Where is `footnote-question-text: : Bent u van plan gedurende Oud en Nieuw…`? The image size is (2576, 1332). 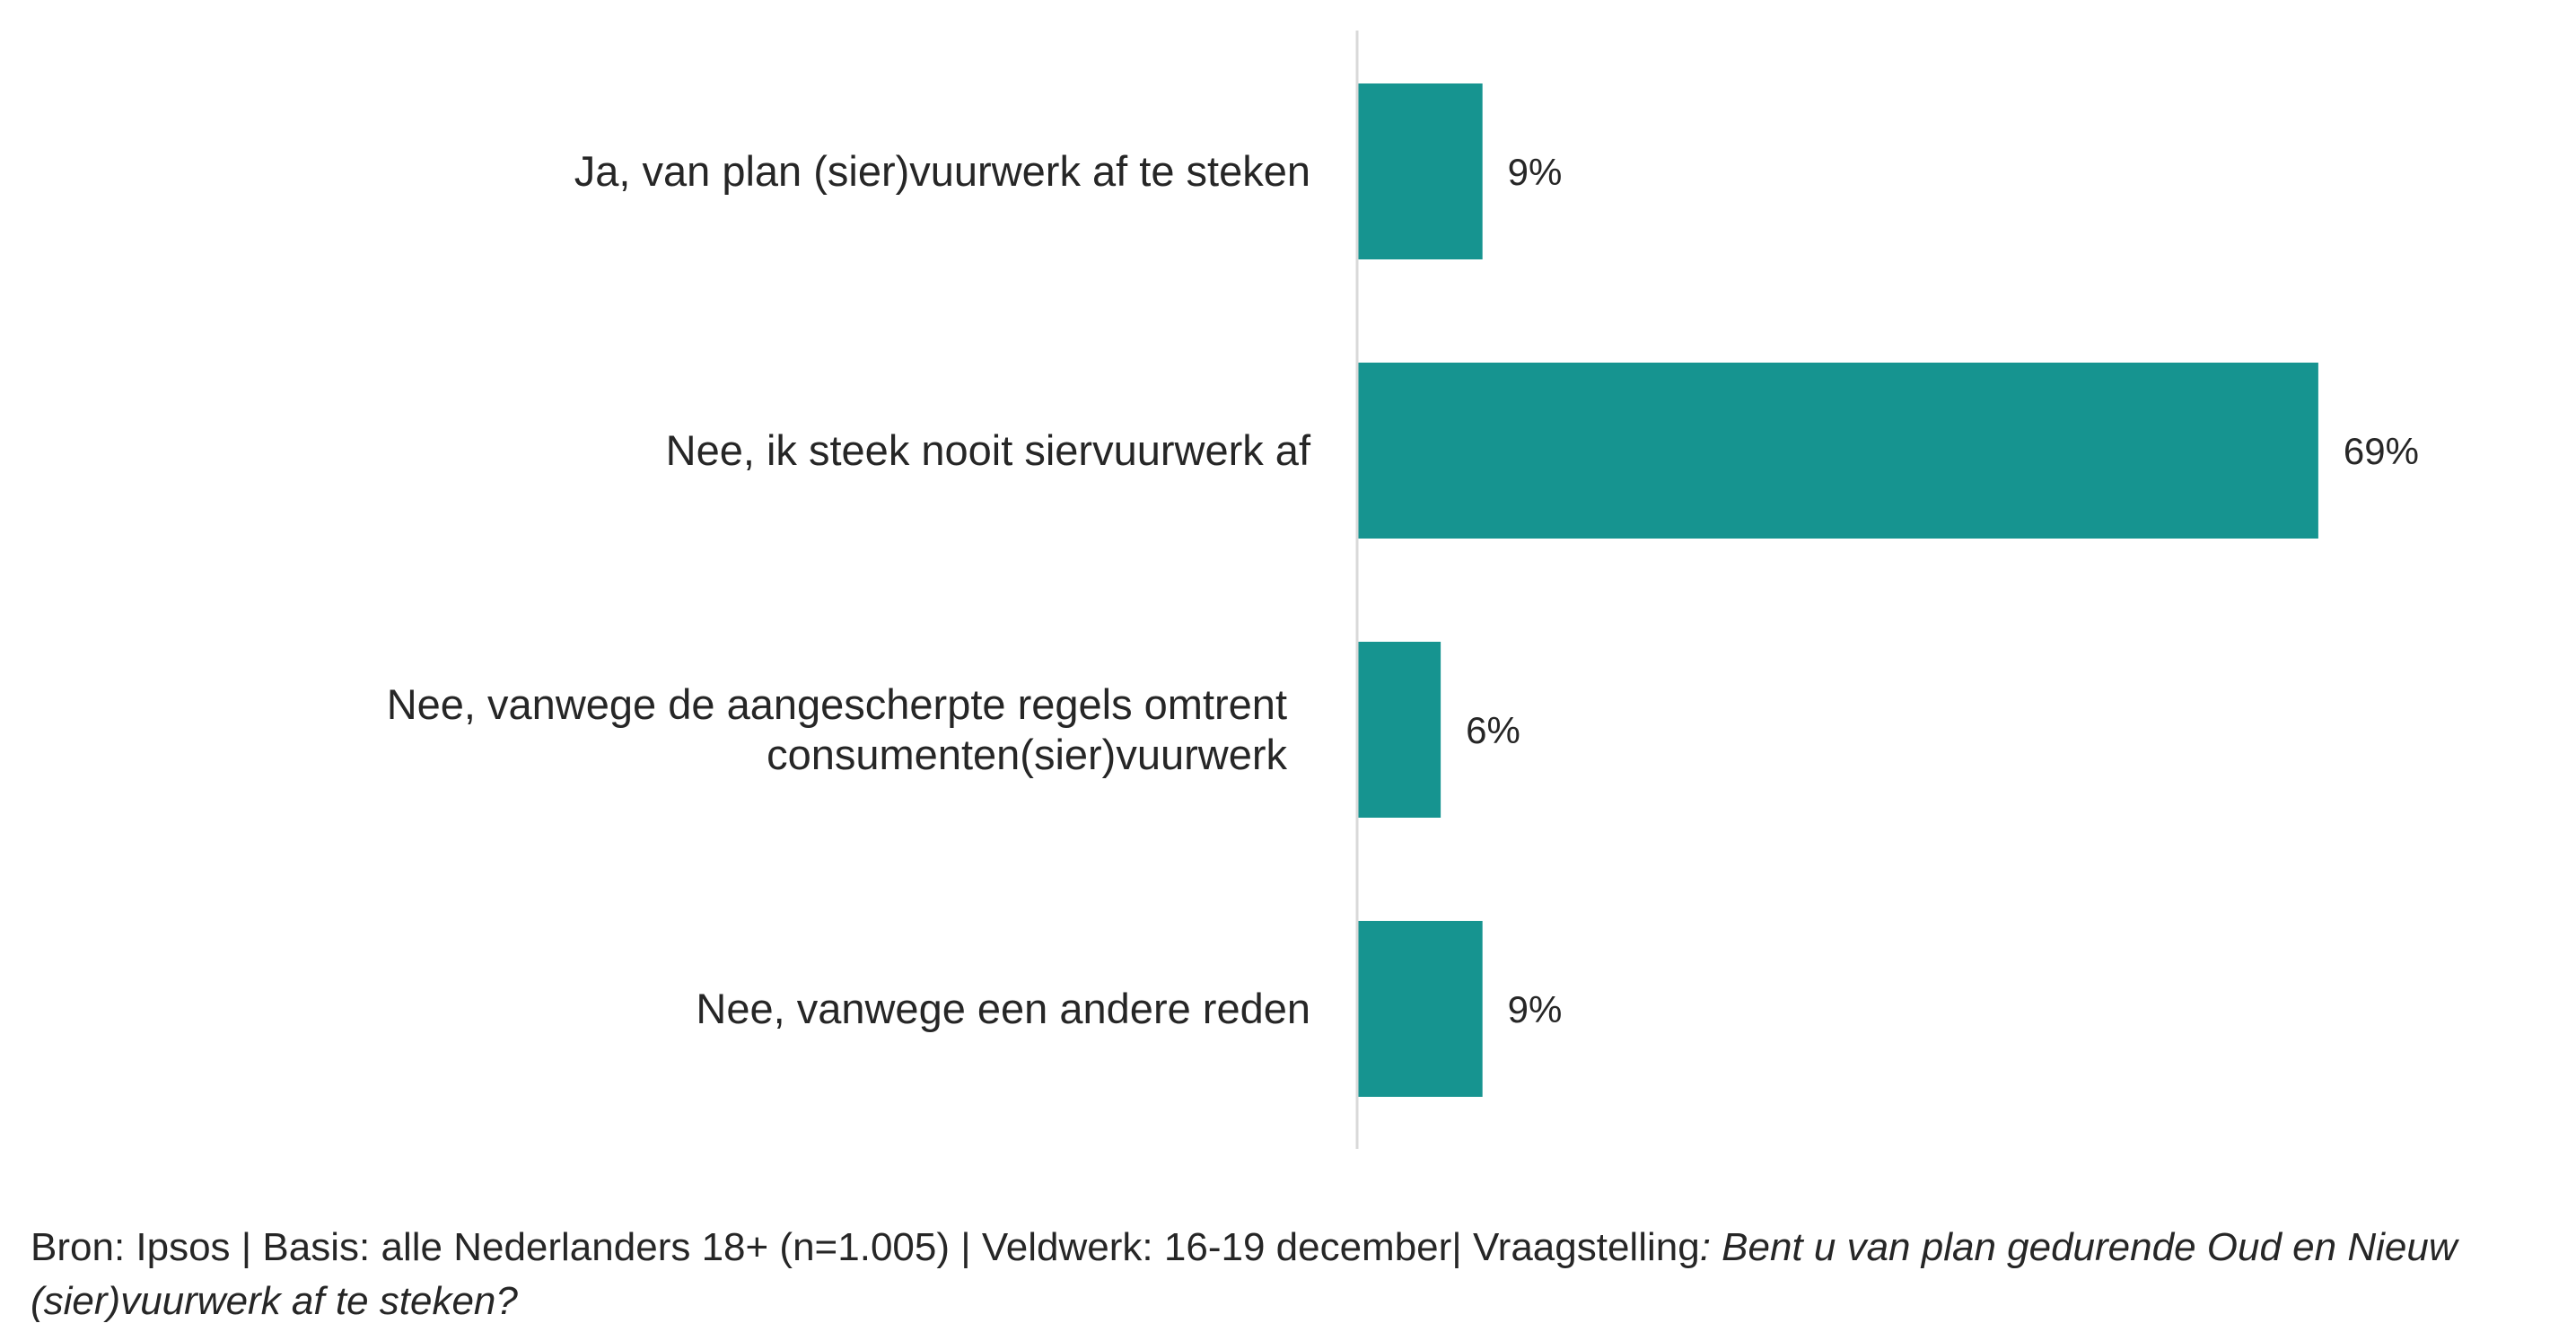 footnote-question-text: : Bent u van plan gedurende Oud en Nieuw… is located at coordinates (1244, 1274).